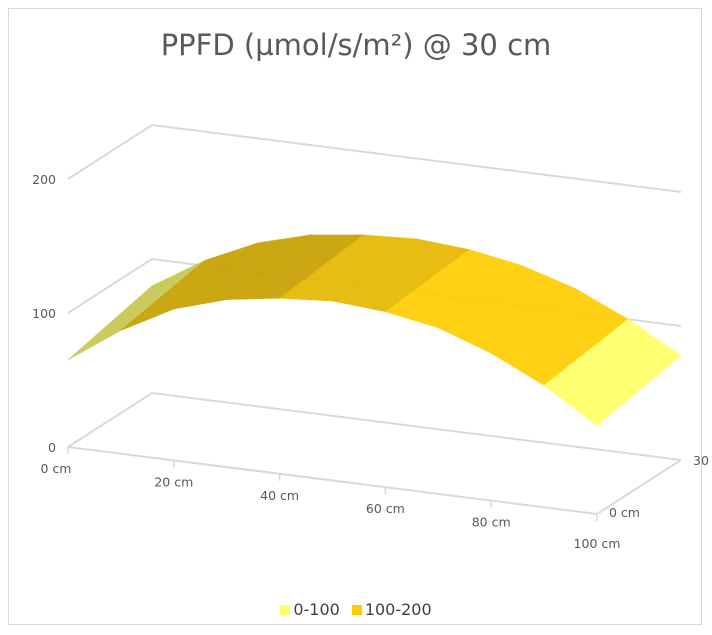 The width and height of the screenshot is (712, 635). What do you see at coordinates (491, 522) in the screenshot?
I see `x-tick-label: 80 cm` at bounding box center [491, 522].